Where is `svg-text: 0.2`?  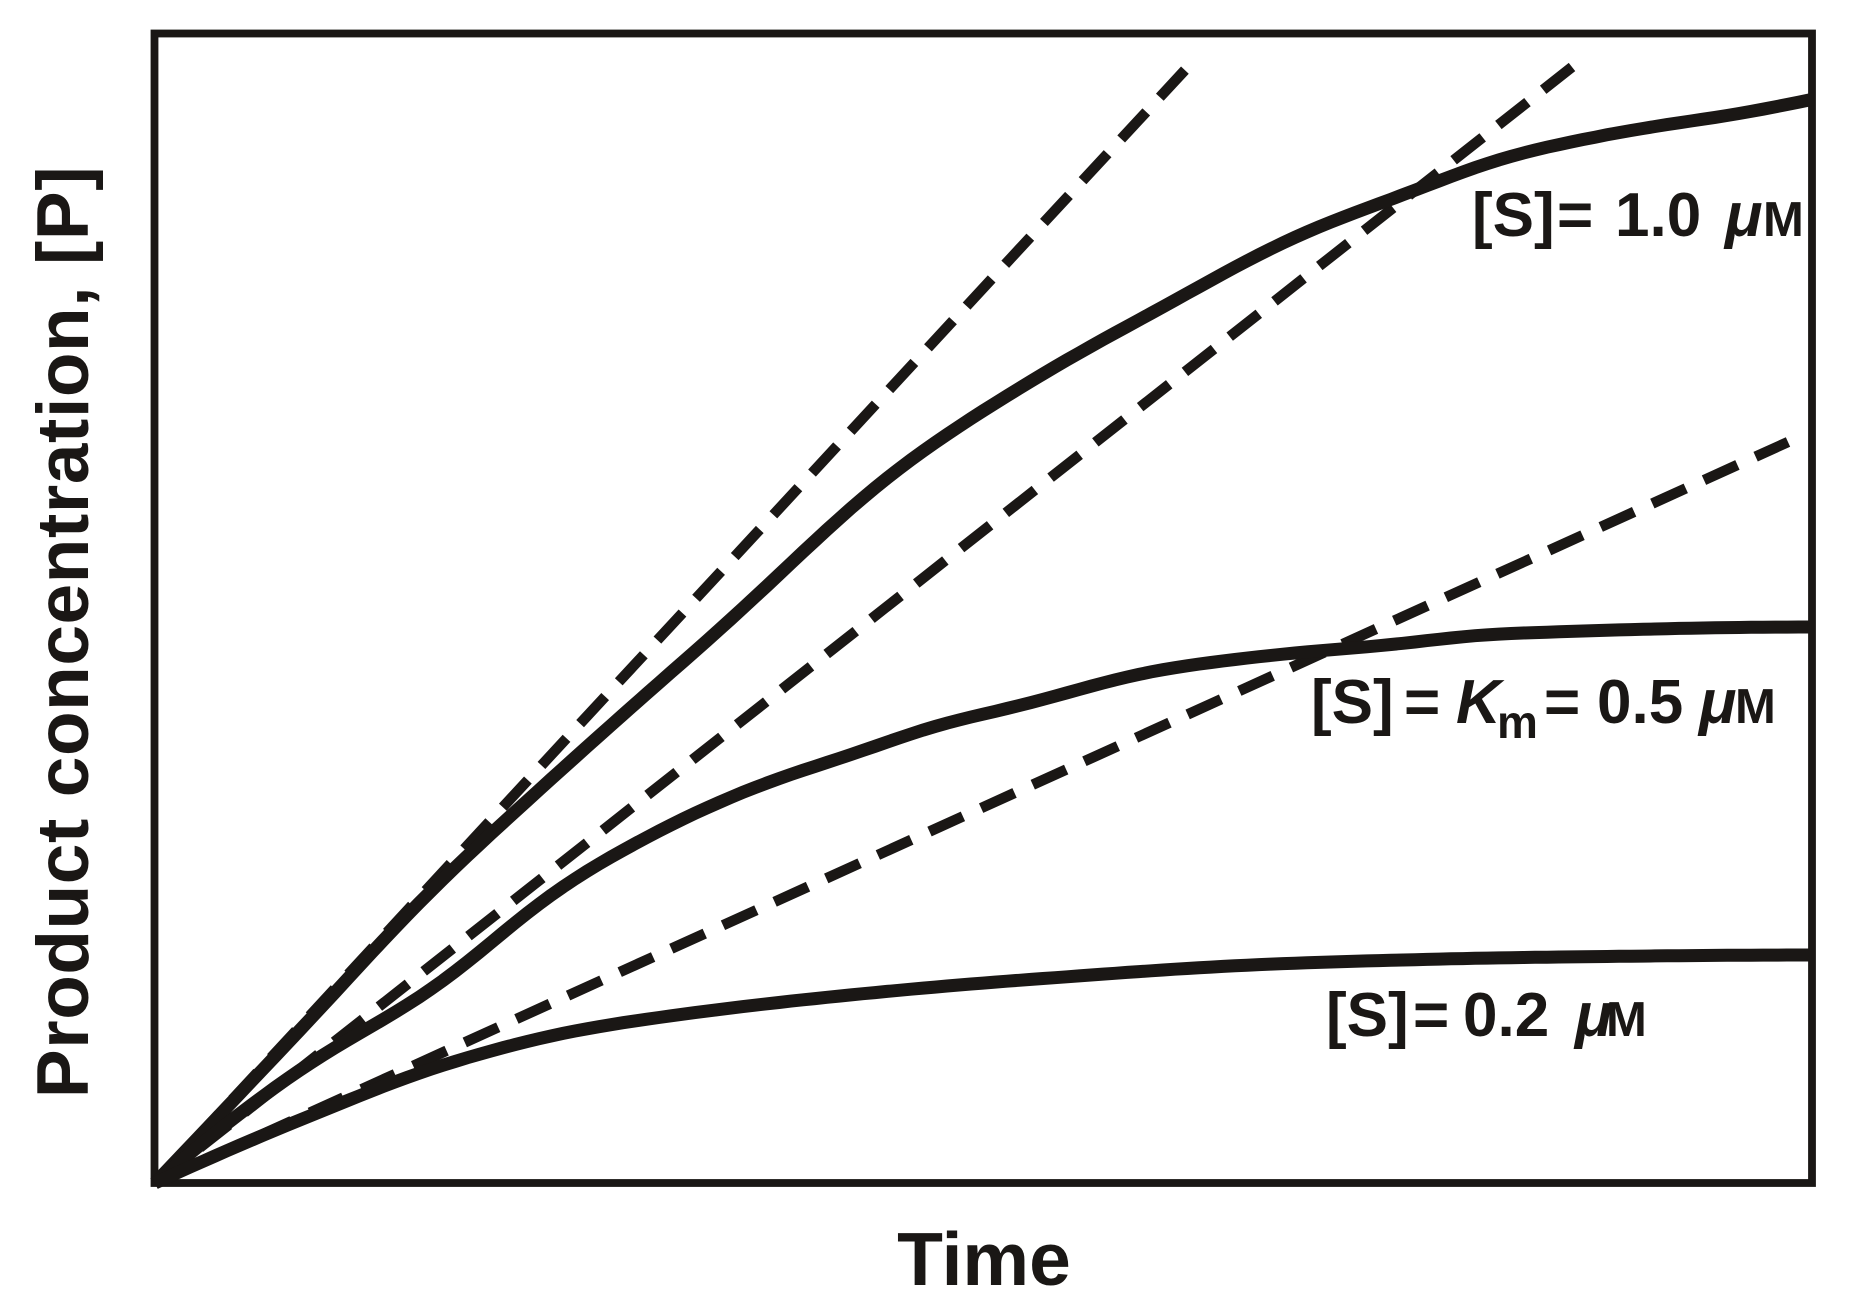 svg-text: 0.2 is located at coordinates (1506, 1015).